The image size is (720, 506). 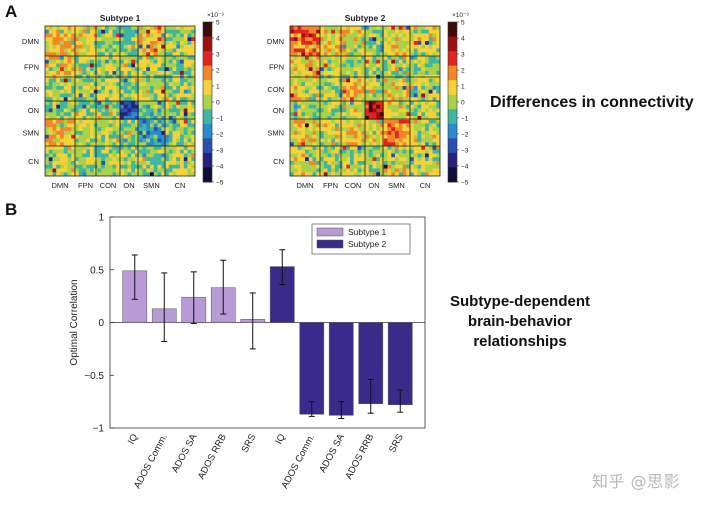 I want to click on colorbar-tick-label: −1, so click(x=220, y=119).